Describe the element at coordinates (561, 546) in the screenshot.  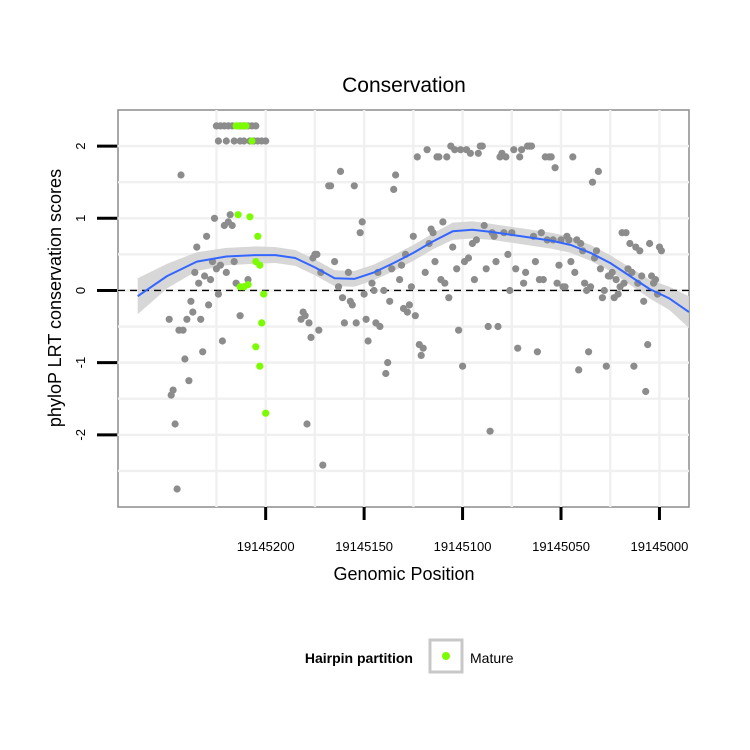
I see `x-tick-label: 19145050` at that location.